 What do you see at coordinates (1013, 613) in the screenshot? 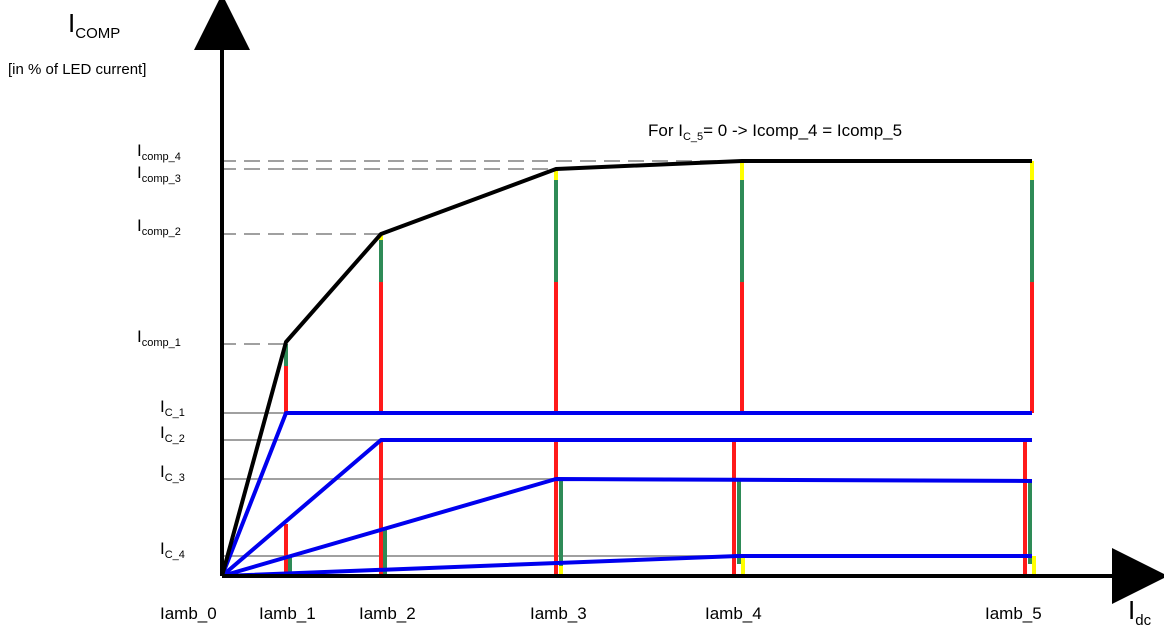
I see `x-label-iamb5: Iamb_5` at bounding box center [1013, 613].